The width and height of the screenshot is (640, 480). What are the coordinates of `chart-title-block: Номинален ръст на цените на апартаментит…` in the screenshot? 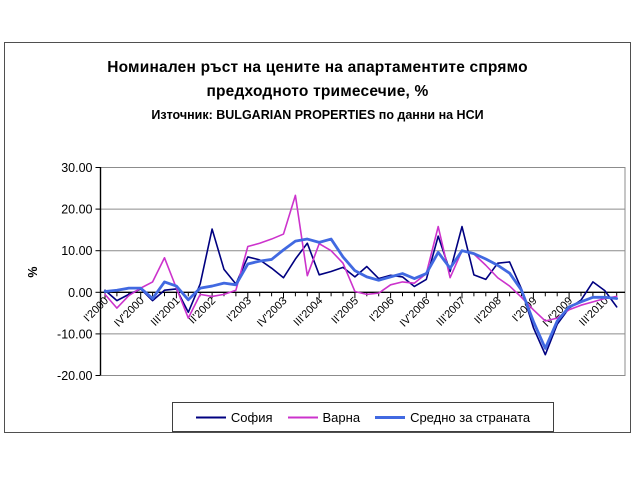 It's located at (317, 91).